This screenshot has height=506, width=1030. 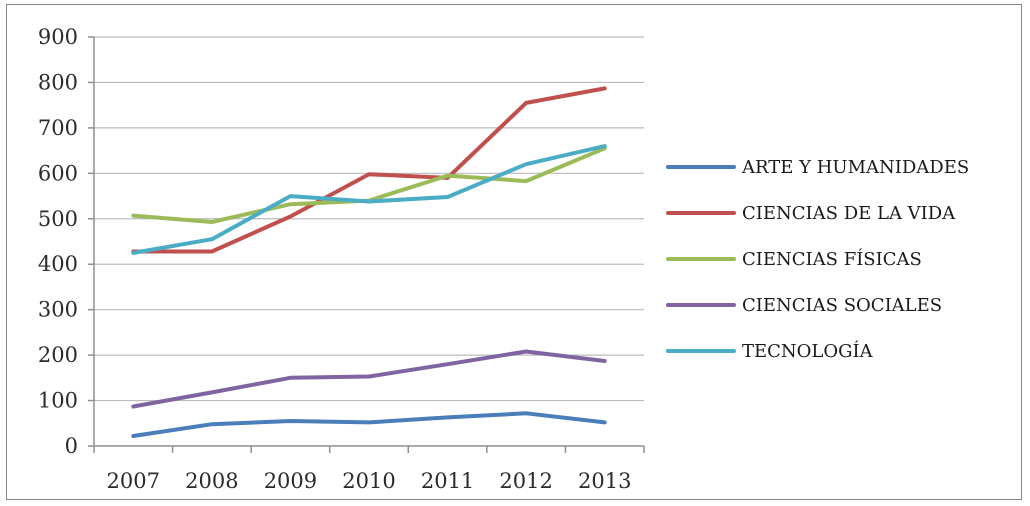 What do you see at coordinates (58, 219) in the screenshot?
I see `y-tick-label: 500` at bounding box center [58, 219].